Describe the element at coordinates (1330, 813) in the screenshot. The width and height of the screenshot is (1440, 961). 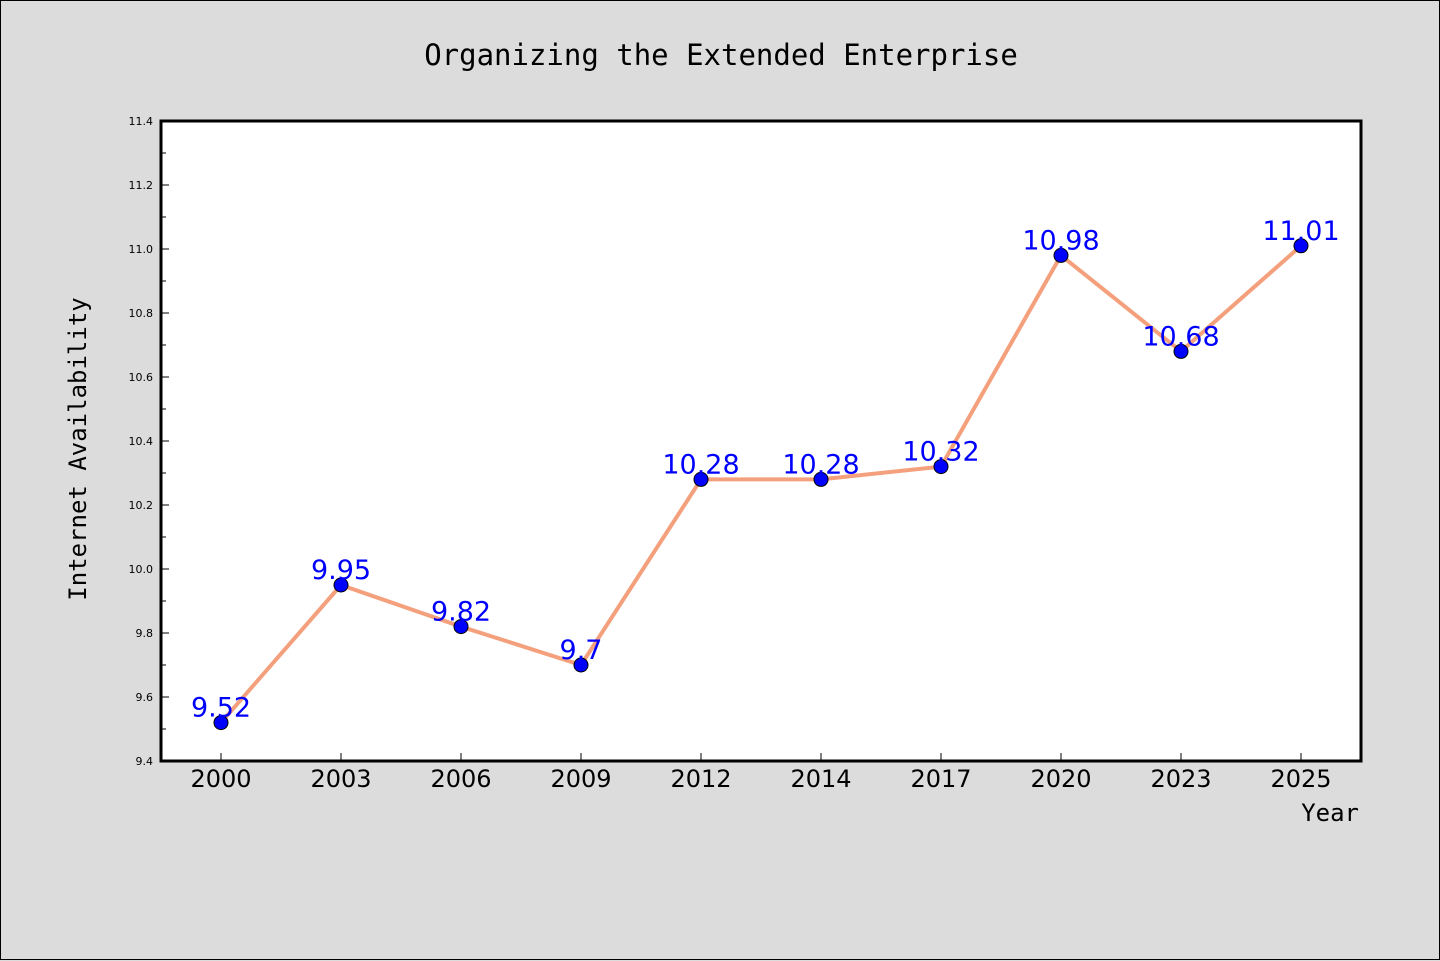
I see `x-axis-label: Year` at that location.